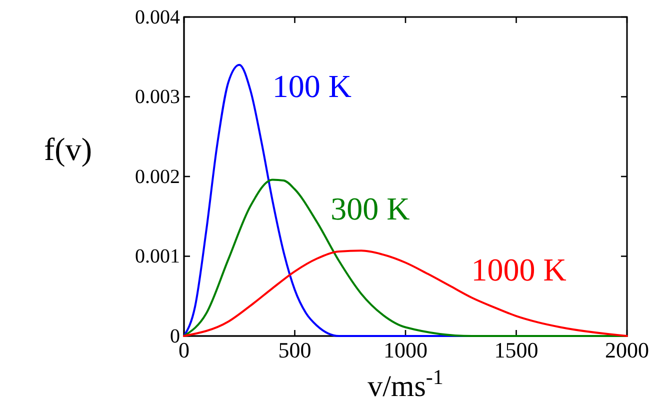  I want to click on x-tick-label: 1500, so click(516, 350).